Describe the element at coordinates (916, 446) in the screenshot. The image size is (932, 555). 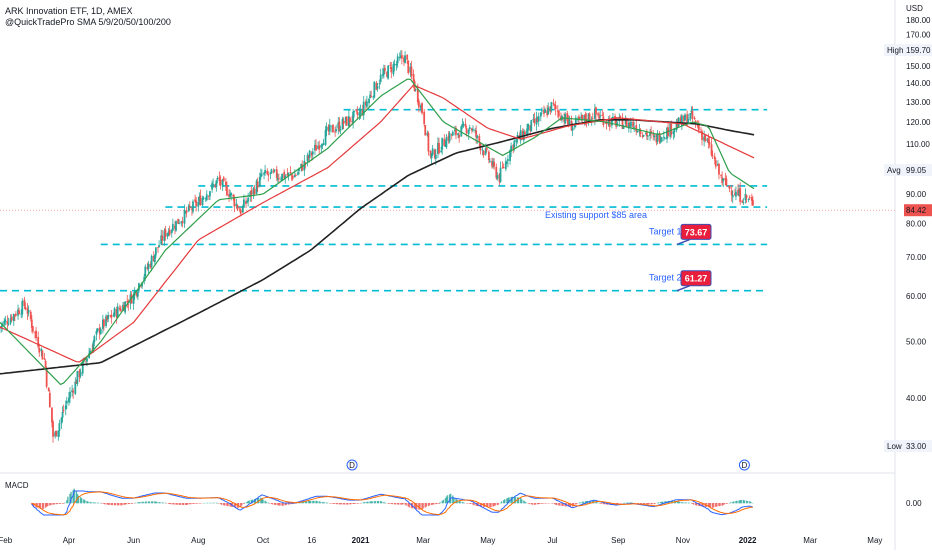
I see `low-tag-value: 33.00` at that location.